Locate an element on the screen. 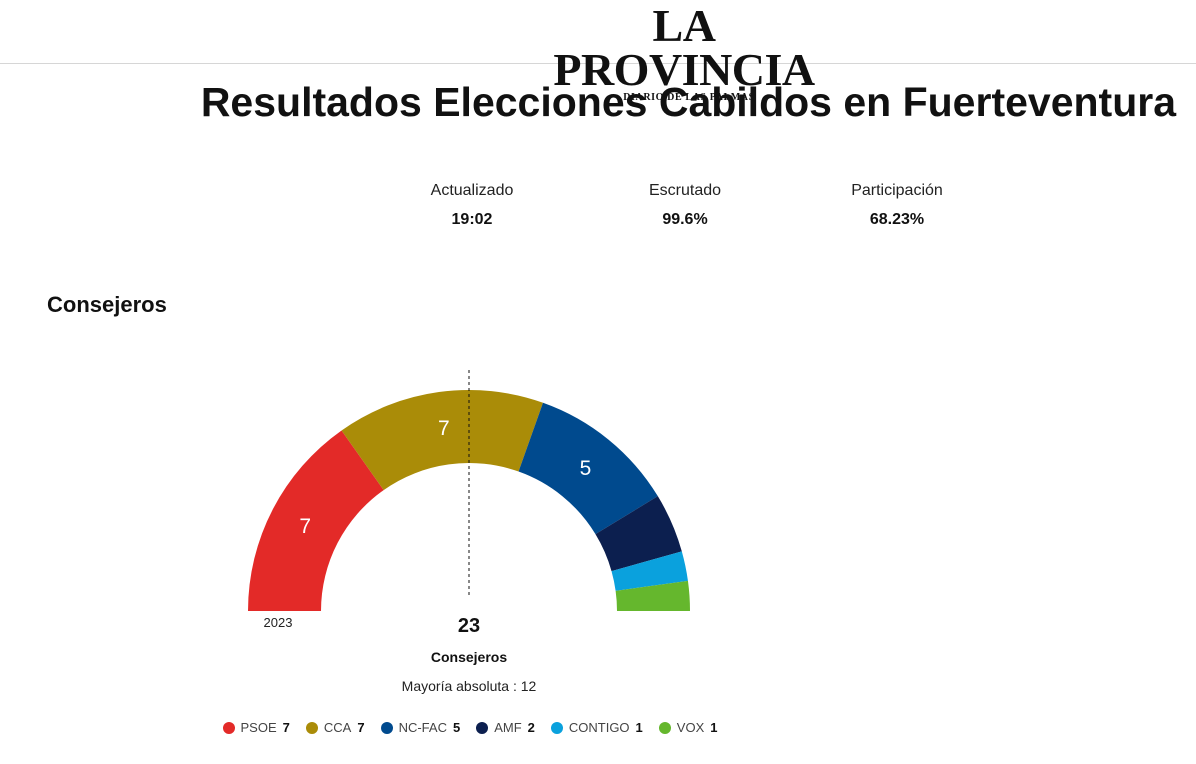 The height and width of the screenshot is (764, 1196). legend-label-amf: AMF is located at coordinates (508, 727).